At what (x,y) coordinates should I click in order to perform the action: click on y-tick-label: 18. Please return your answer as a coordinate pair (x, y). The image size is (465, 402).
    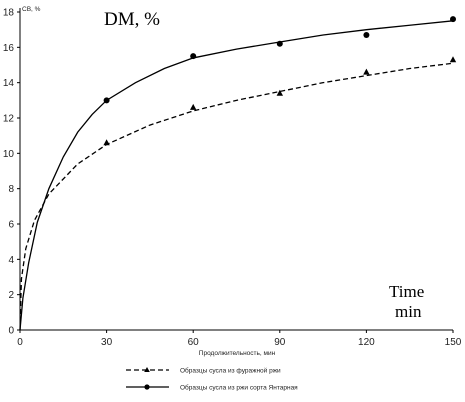
    Looking at the image, I should click on (9, 13).